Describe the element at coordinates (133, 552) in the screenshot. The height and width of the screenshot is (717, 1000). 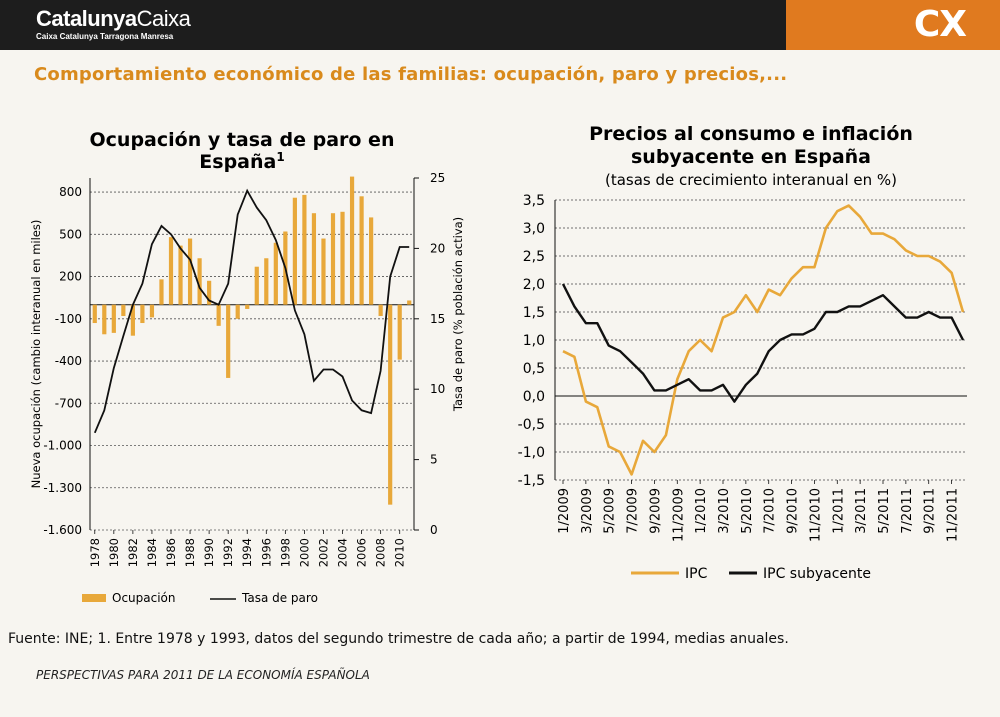
I see `chart1-xtick-label: 1982` at that location.